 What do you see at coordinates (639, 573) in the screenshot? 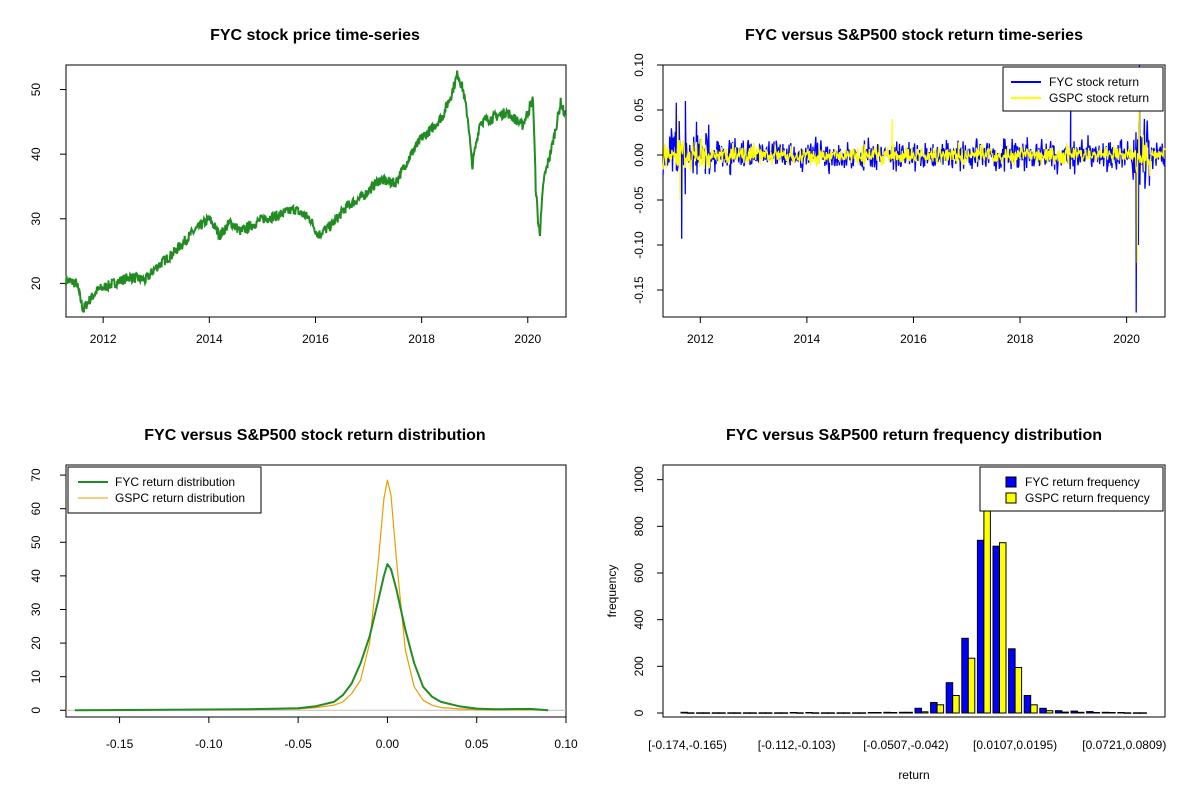
I see `y-tick-label: 600` at bounding box center [639, 573].